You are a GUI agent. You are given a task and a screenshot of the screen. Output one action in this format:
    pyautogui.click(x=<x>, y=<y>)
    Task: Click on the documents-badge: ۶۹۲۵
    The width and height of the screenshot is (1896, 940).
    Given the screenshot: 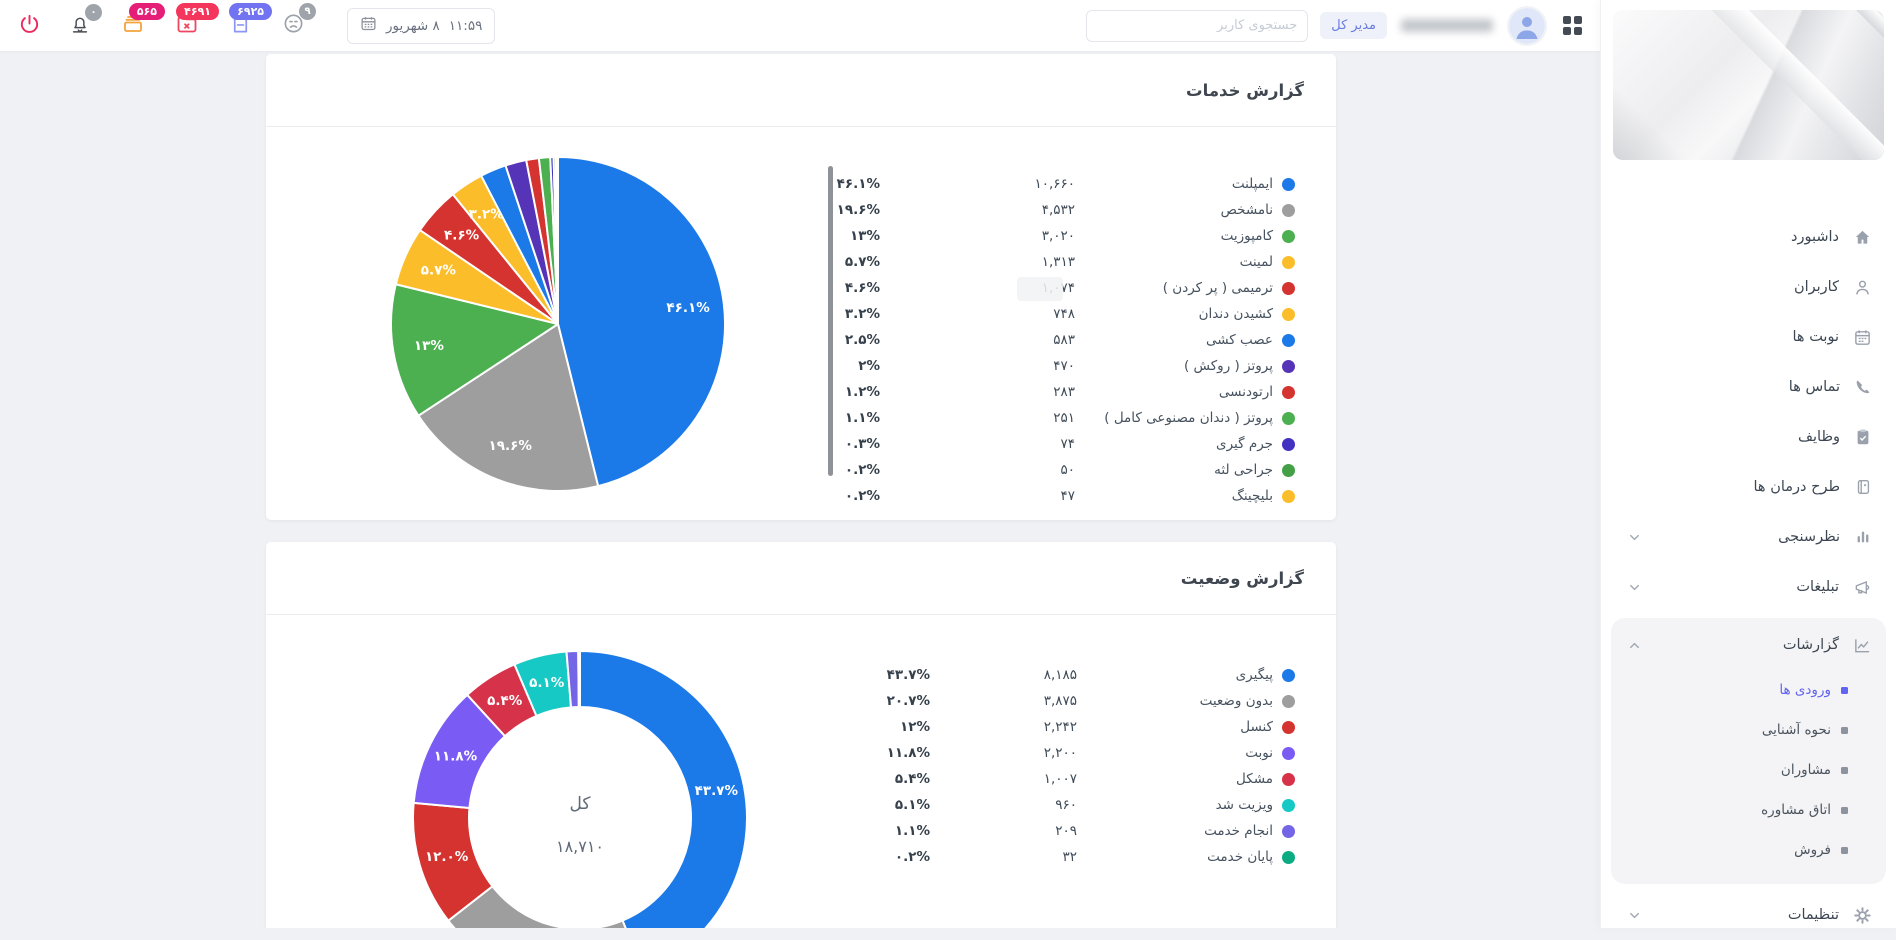 What is the action you would take?
    pyautogui.click(x=250, y=11)
    